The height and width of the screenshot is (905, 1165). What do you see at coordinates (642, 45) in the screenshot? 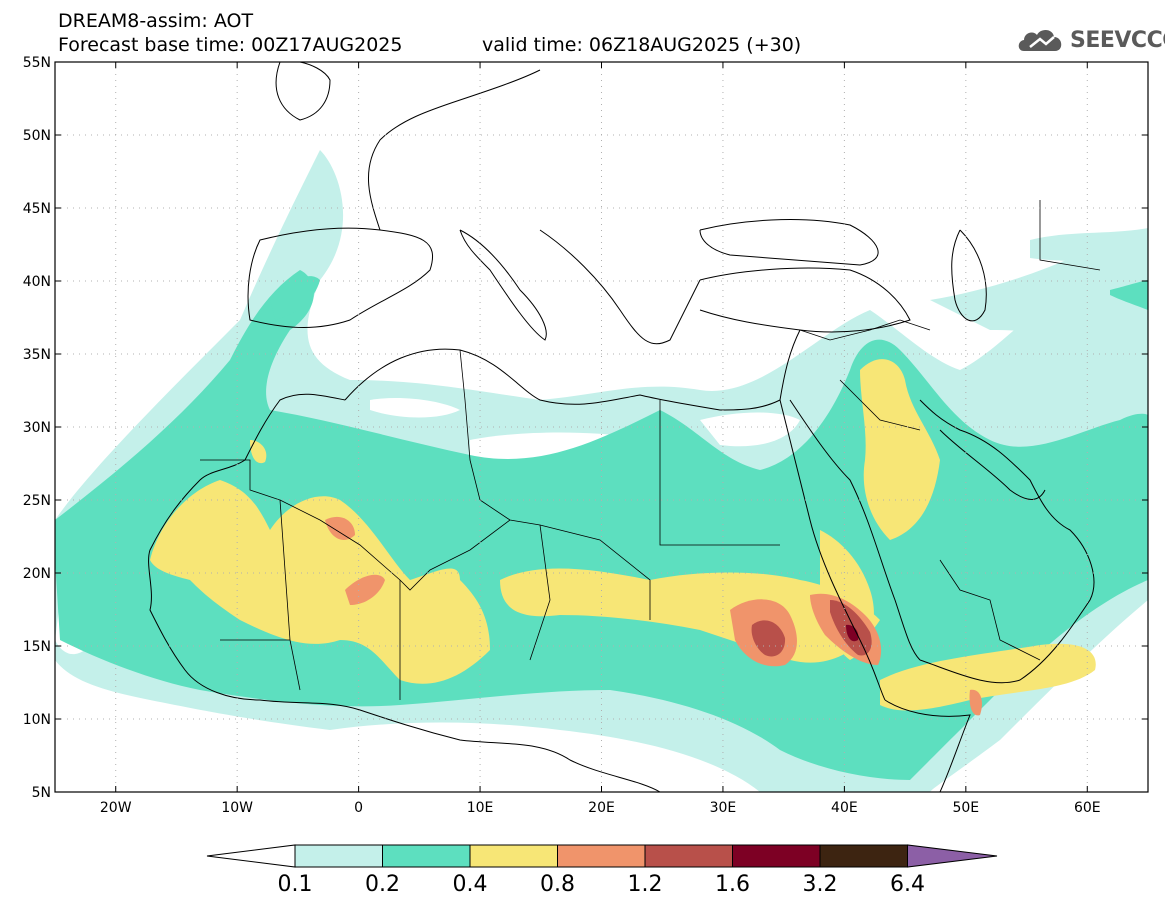
I see `valid-time: valid time: 06Z18AUG2025 (+30)` at bounding box center [642, 45].